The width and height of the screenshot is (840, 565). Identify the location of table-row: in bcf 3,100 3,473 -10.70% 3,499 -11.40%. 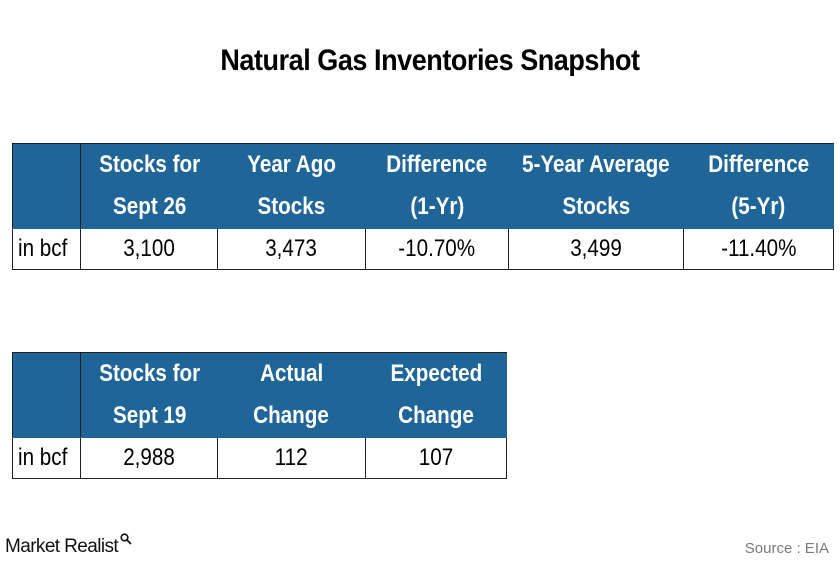
(423, 249).